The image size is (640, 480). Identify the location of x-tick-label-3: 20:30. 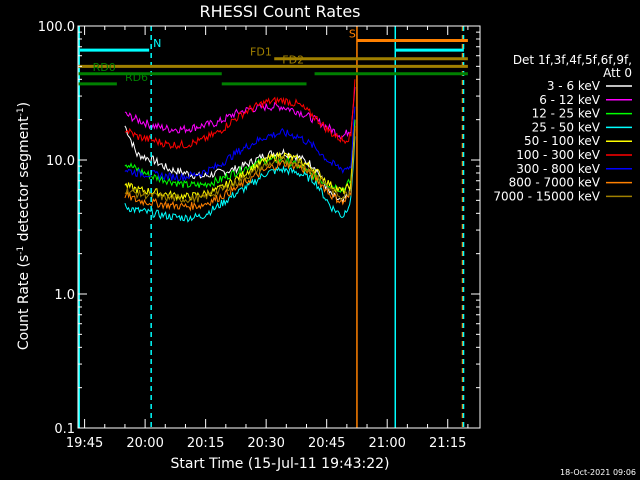
(265, 443).